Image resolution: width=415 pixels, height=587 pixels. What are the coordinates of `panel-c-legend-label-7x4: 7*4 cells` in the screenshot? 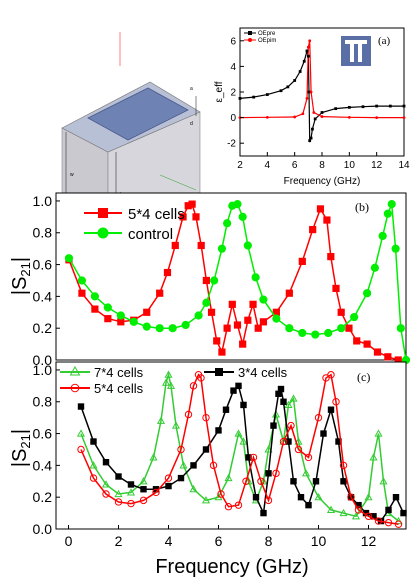 It's located at (119, 372).